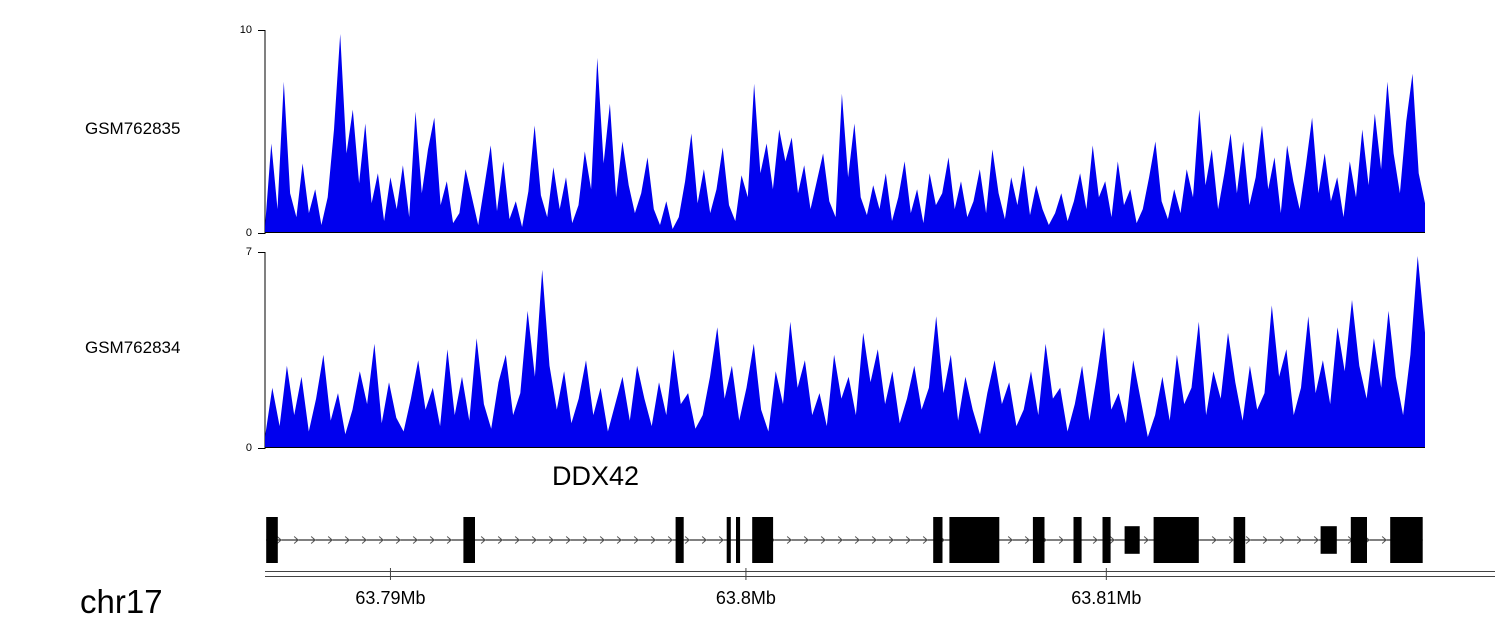 The height and width of the screenshot is (640, 1500). I want to click on axis-tick-label: 63.81Mb, so click(1106, 598).